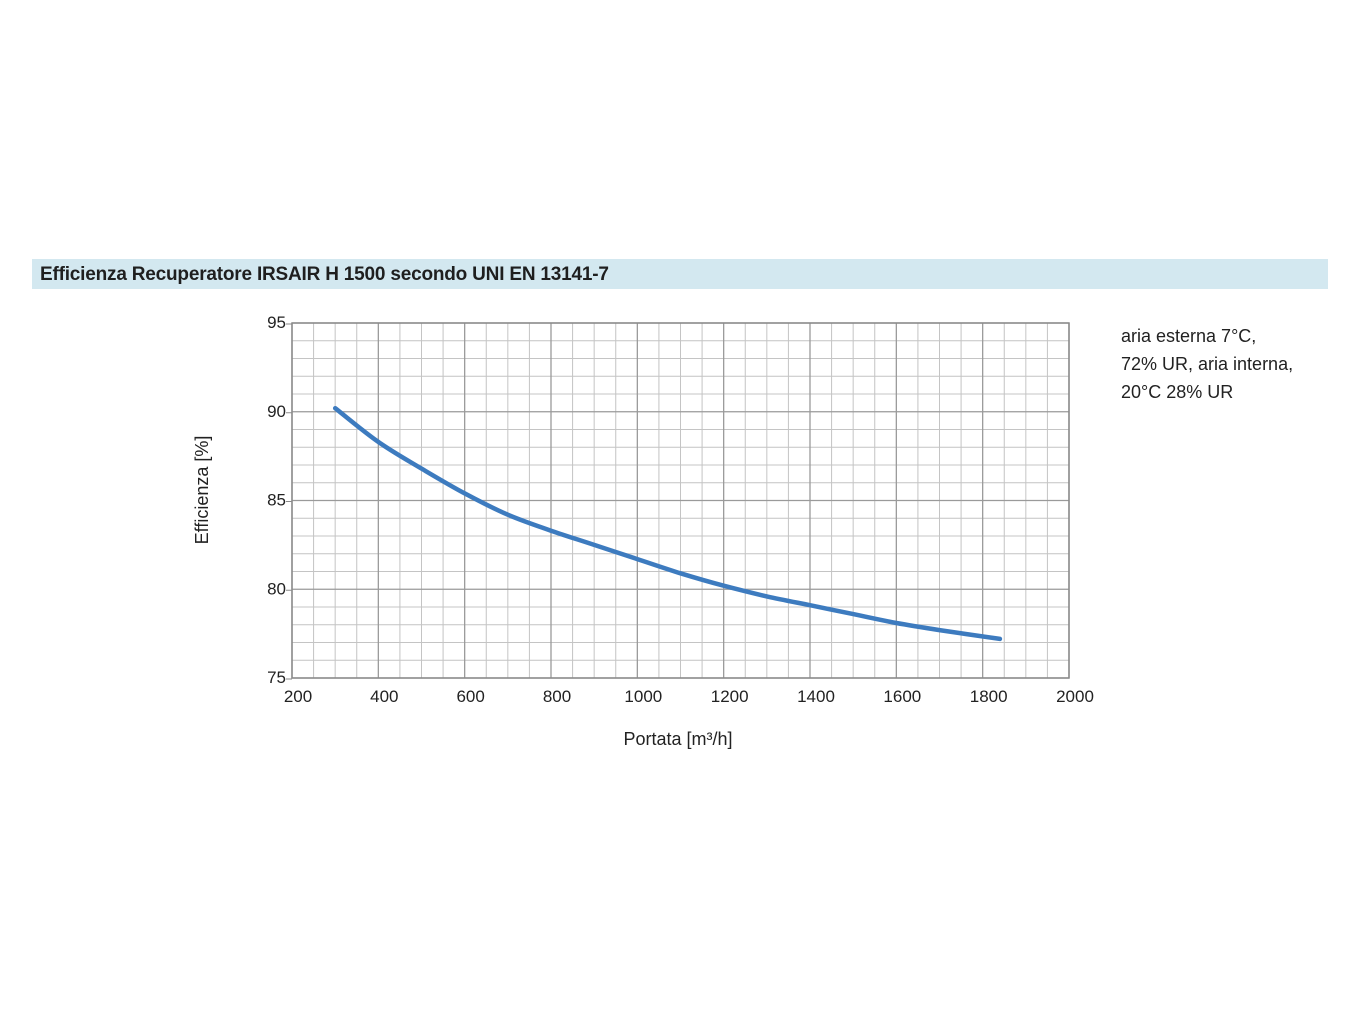 This screenshot has width=1369, height=1027. I want to click on x-tick-label: 1200, so click(730, 696).